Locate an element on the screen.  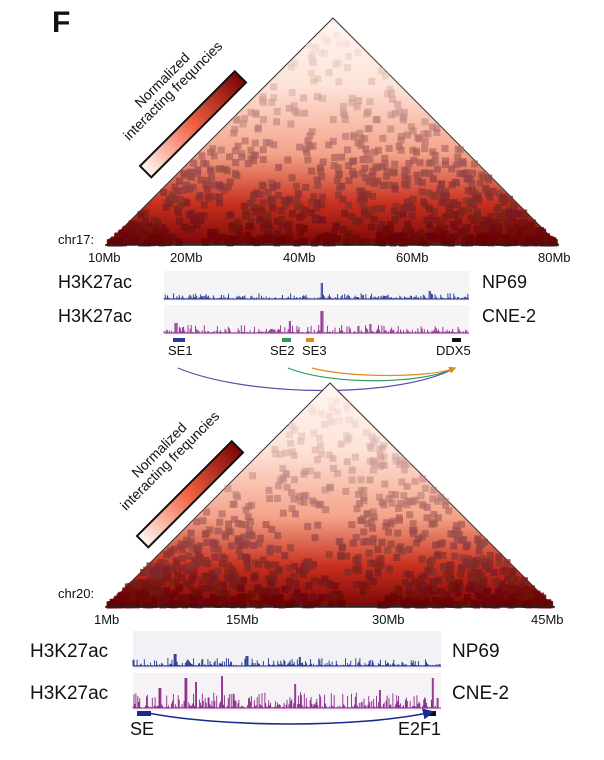
signal-track-cne2-chr17 is located at coordinates (316, 322).